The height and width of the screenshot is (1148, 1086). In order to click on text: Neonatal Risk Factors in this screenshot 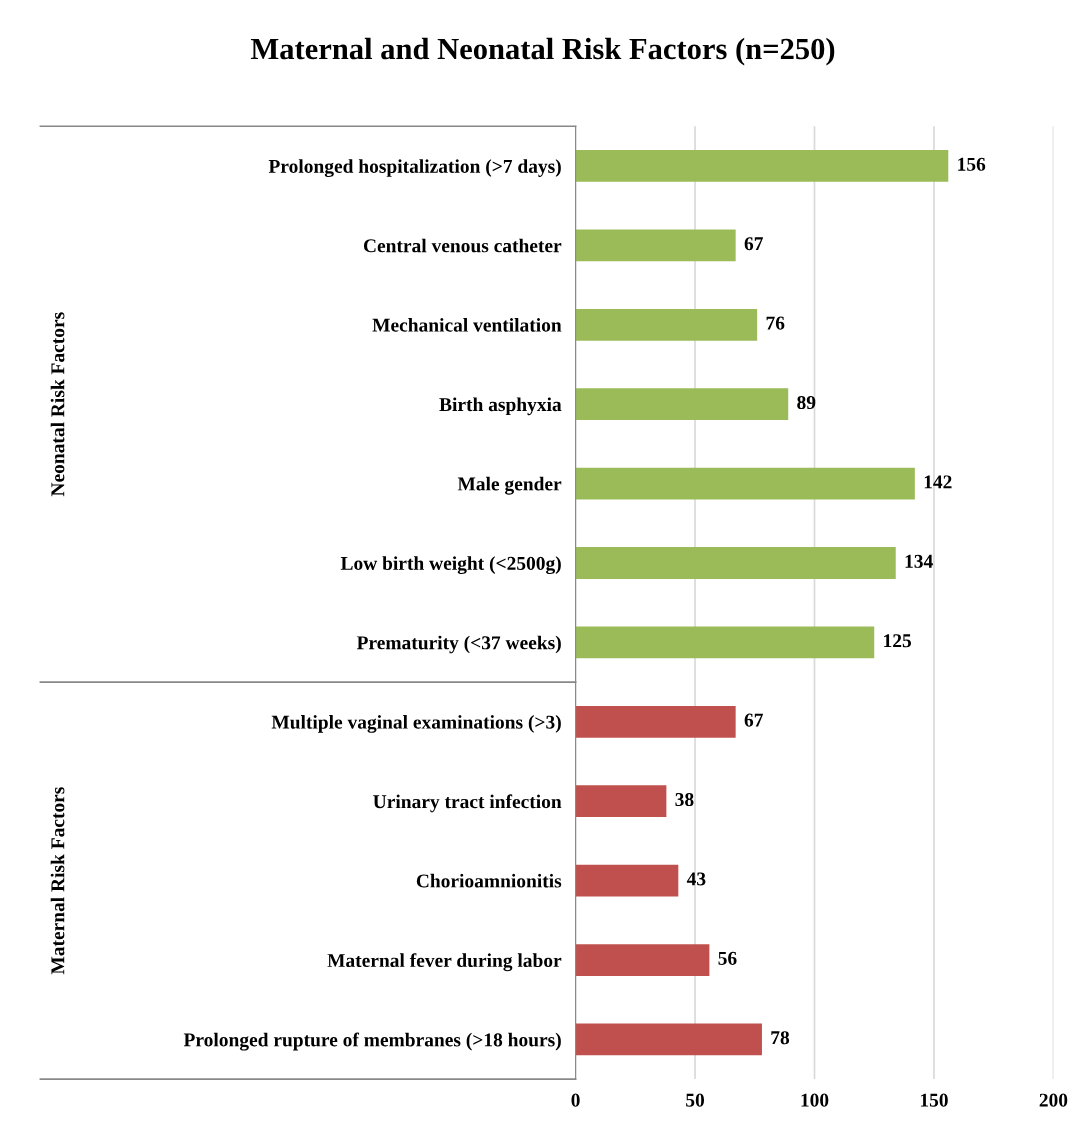, I will do `click(57, 404)`.